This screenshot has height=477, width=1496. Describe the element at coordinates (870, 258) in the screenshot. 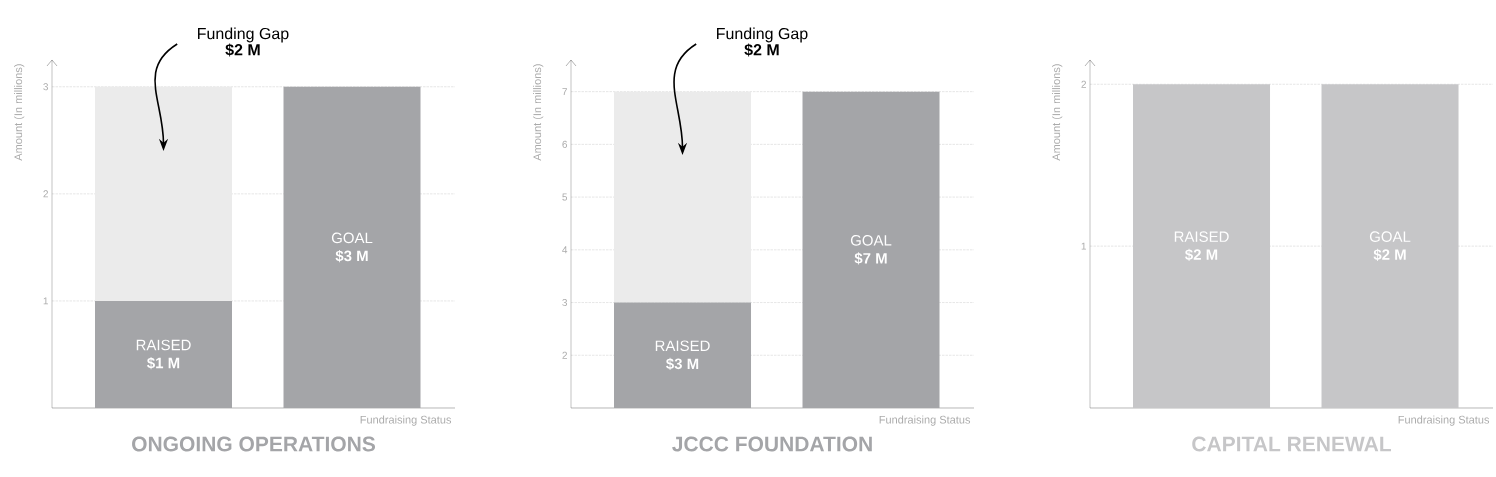

I see `data-label: $7 M` at that location.